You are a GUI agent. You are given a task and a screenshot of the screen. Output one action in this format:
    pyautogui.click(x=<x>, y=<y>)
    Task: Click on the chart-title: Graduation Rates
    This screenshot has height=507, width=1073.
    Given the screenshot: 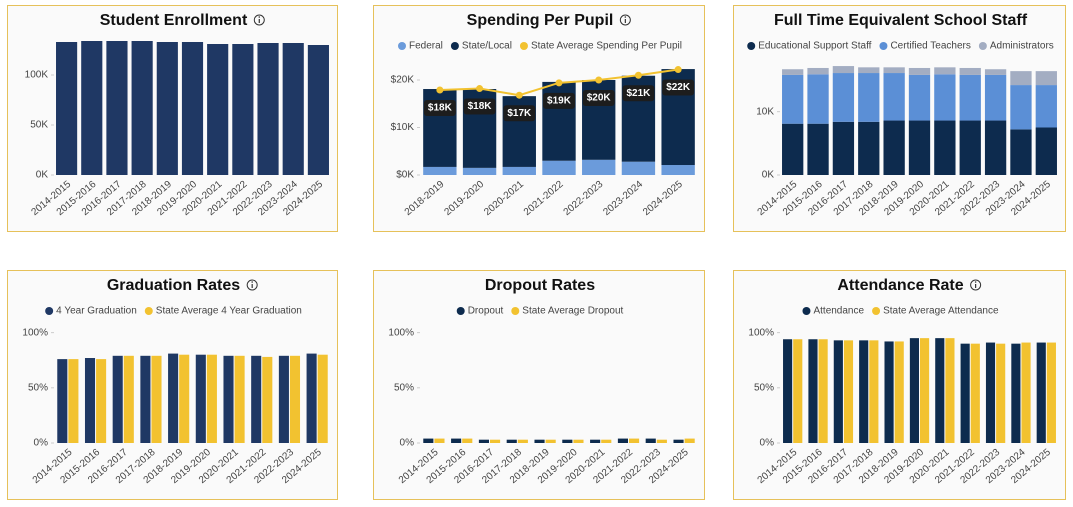 What is the action you would take?
    pyautogui.click(x=173, y=285)
    